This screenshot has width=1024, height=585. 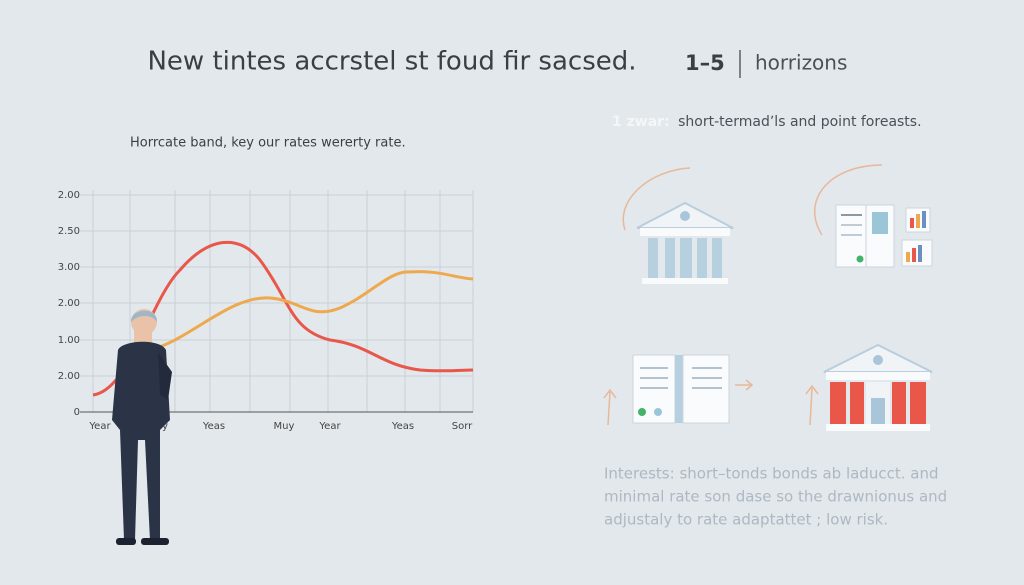 I want to click on red-curve, so click(x=283, y=318).